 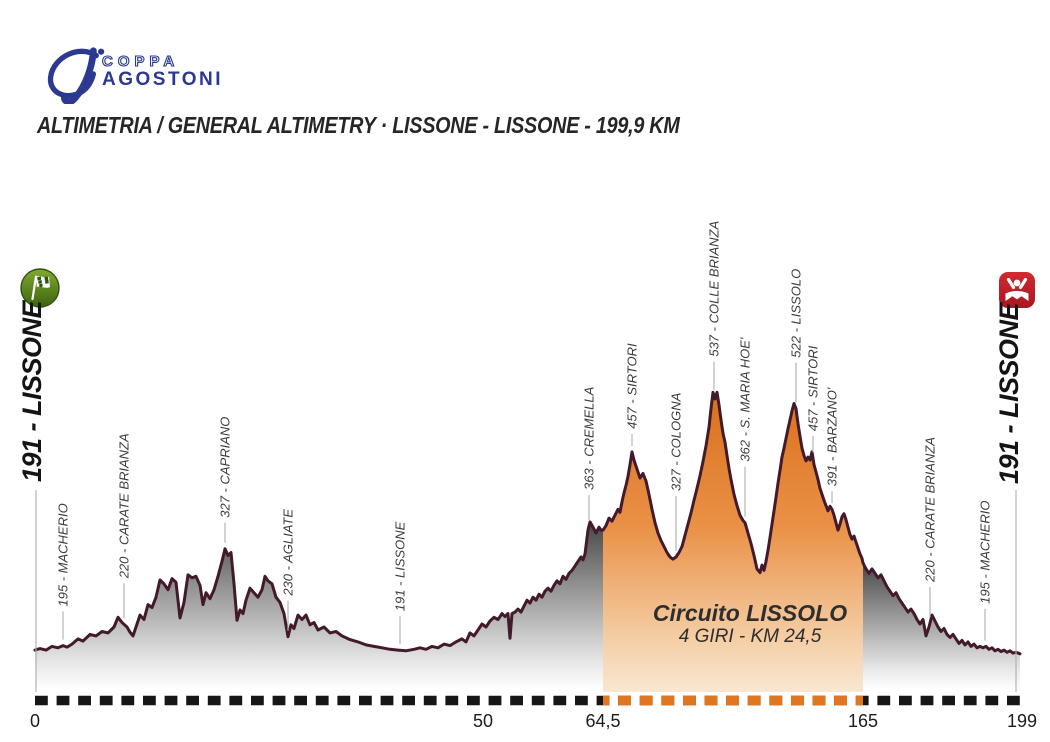 I want to click on waypoint-label: 522 - LISSOLO, so click(x=796, y=313).